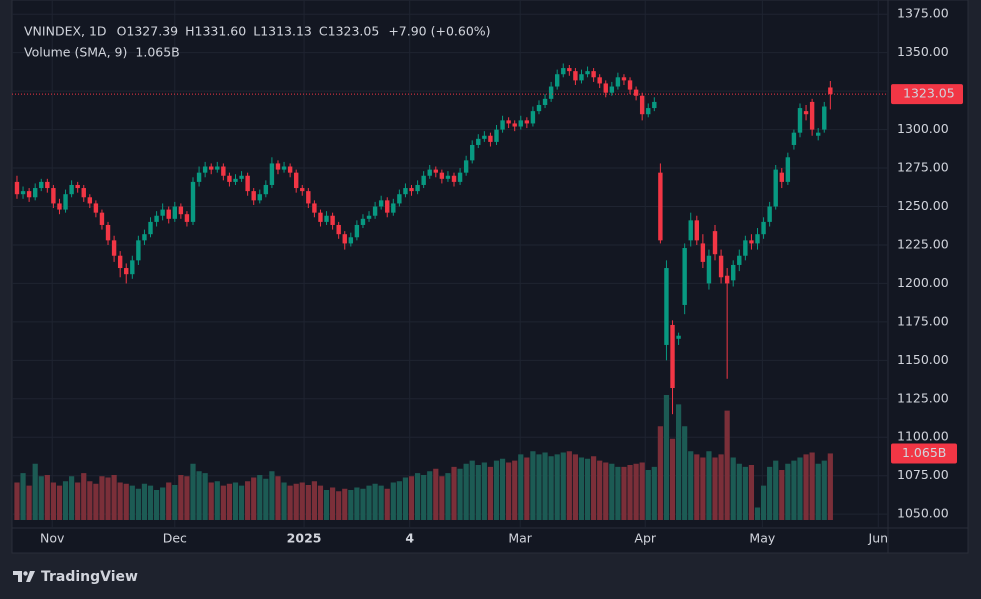 This screenshot has height=599, width=981. I want to click on brand-logo, so click(24, 576).